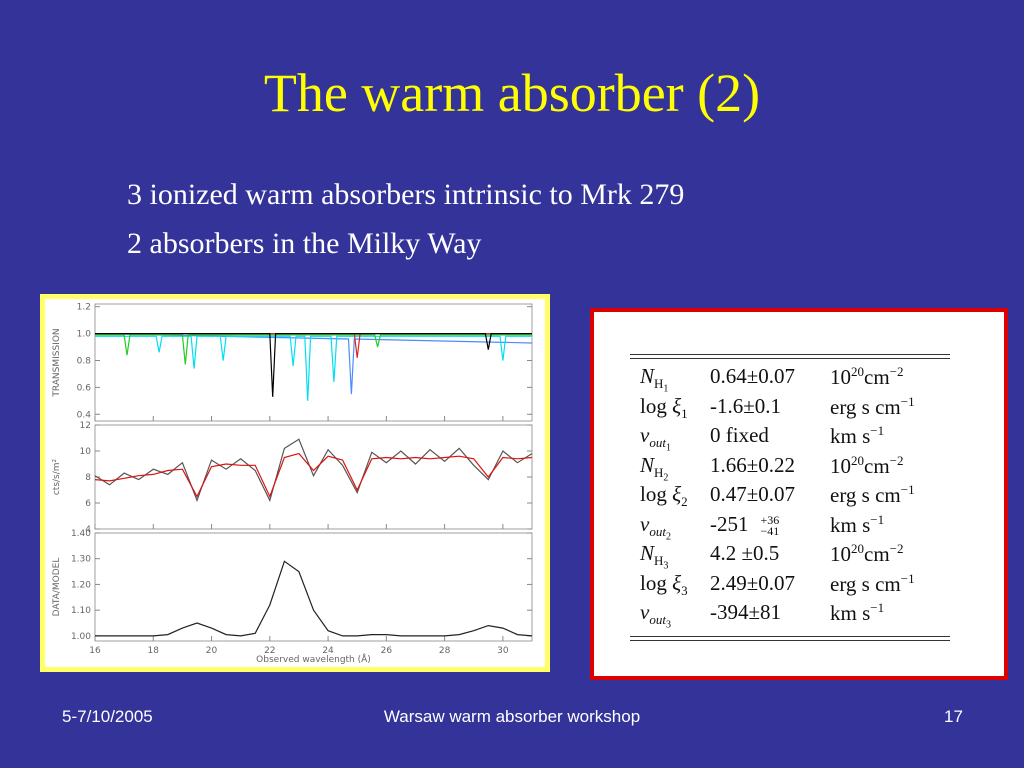 The height and width of the screenshot is (768, 1024). Describe the element at coordinates (387, 651) in the screenshot. I see `x-tick-label: 26` at that location.